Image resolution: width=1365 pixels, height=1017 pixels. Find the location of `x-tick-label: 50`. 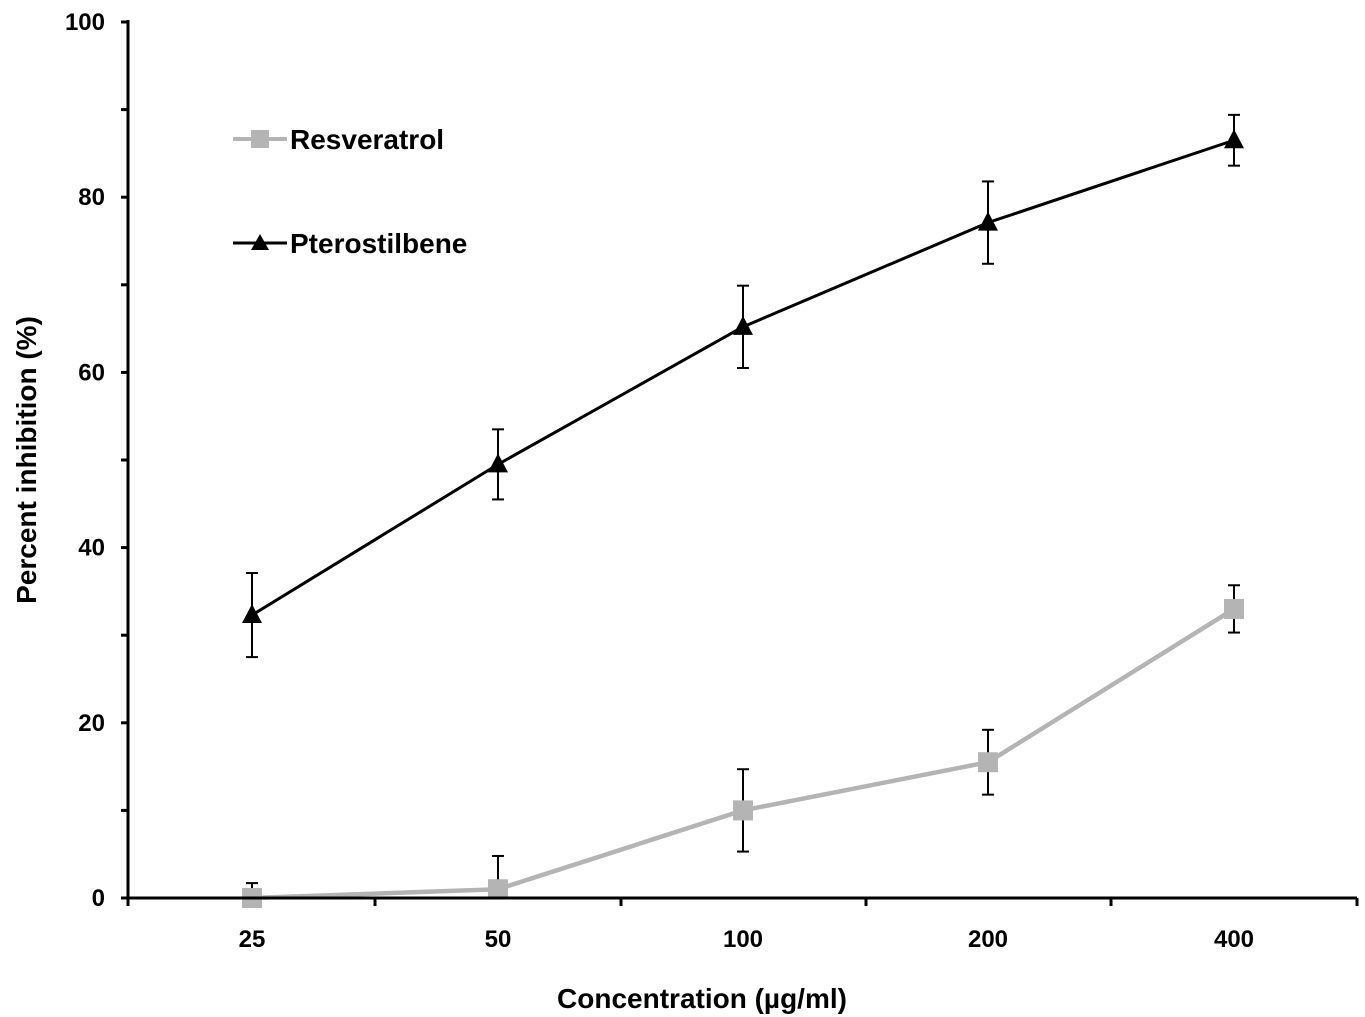

x-tick-label: 50 is located at coordinates (498, 939).